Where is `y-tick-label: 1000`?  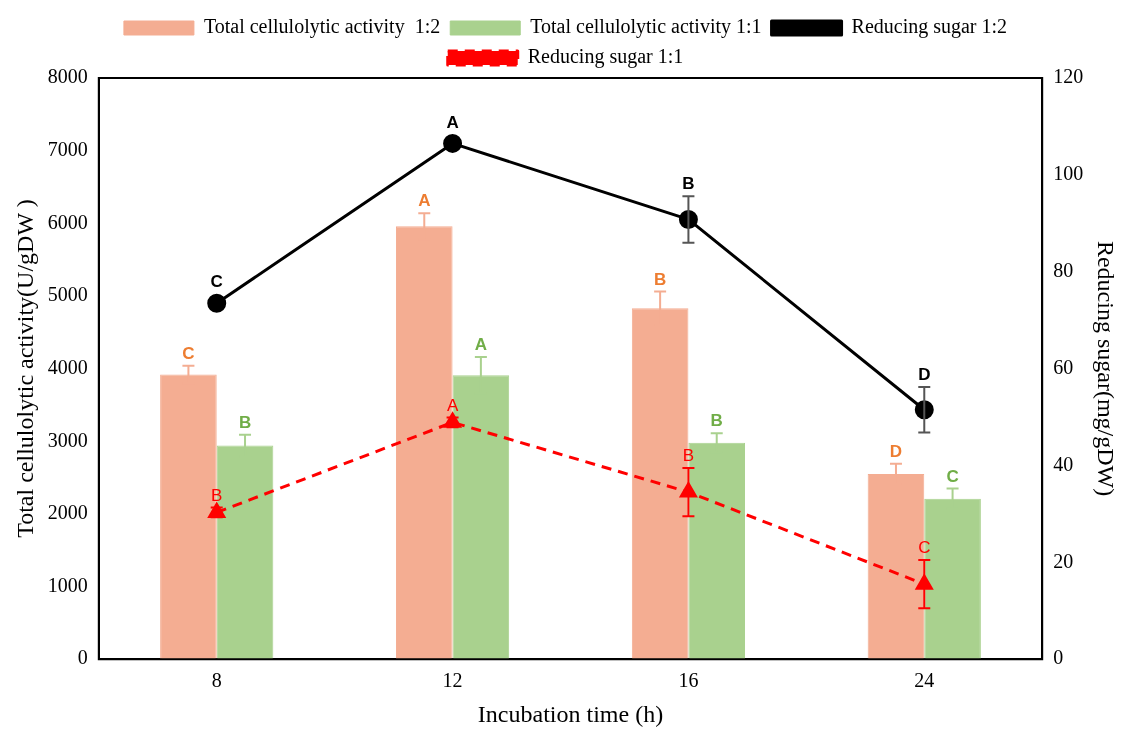 y-tick-label: 1000 is located at coordinates (67, 584).